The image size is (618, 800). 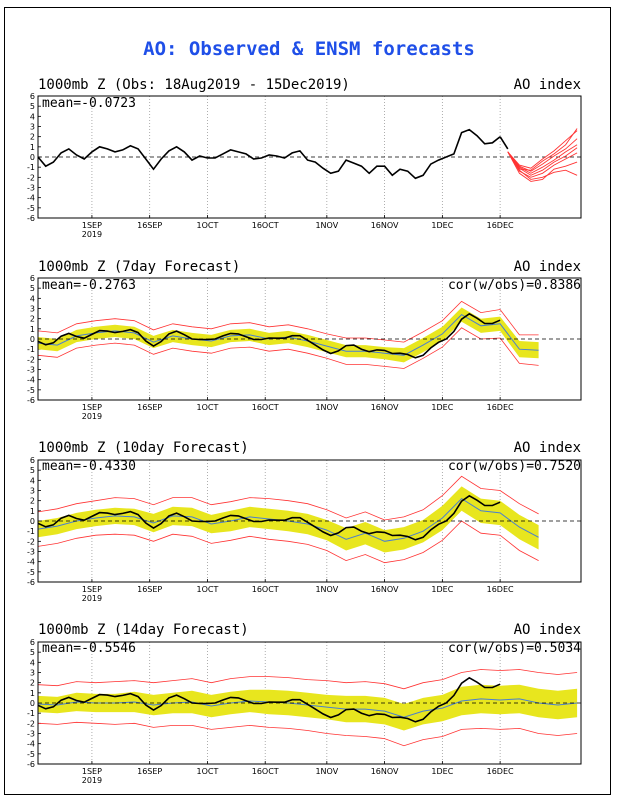 What do you see at coordinates (194, 85) in the screenshot?
I see `panel-title-observed: 1000mb Z (Obs: 18Aug2019 - 15Dec2019)` at bounding box center [194, 85].